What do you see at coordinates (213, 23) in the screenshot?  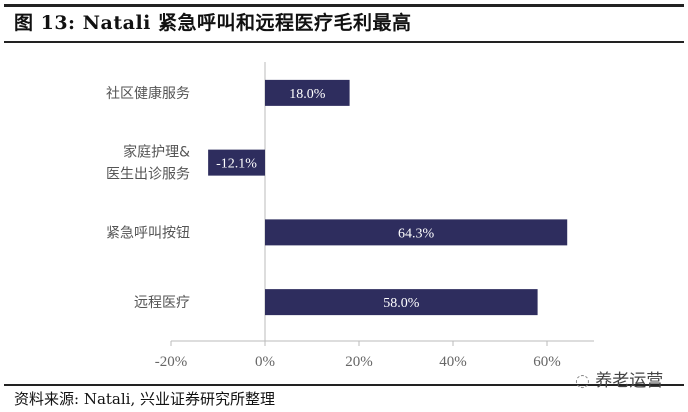 I see `chart-title: 图 13: Natali 紧急呼叫和远程医疗毛利最高` at bounding box center [213, 23].